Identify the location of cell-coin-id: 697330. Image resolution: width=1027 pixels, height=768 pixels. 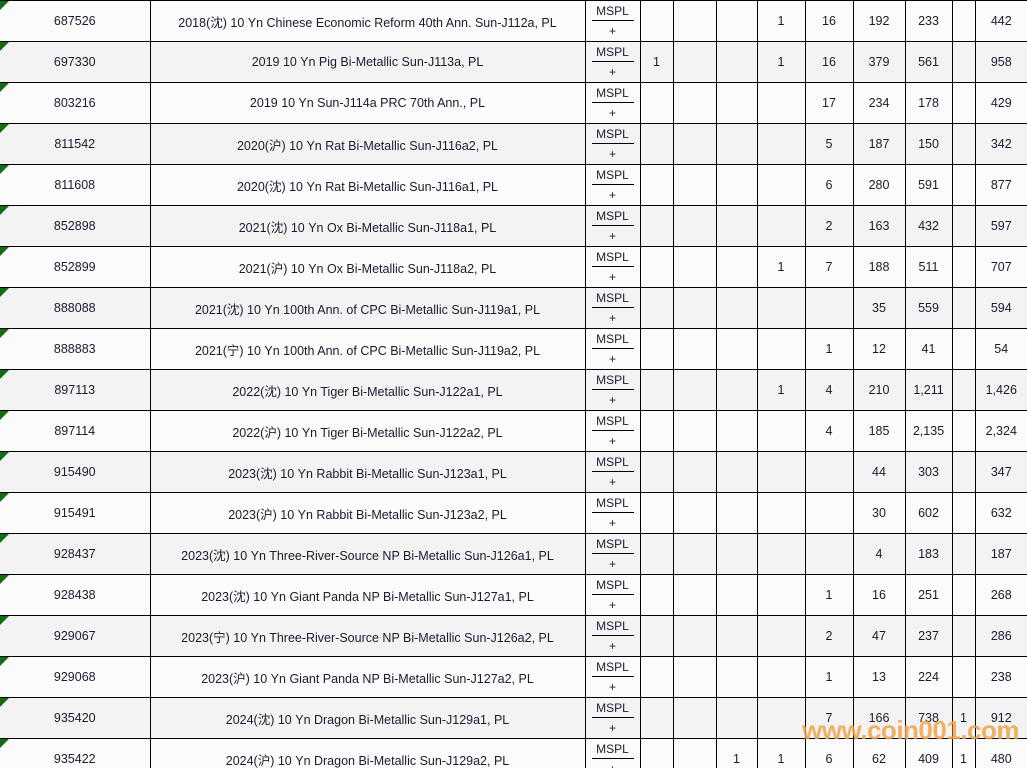
(75, 62).